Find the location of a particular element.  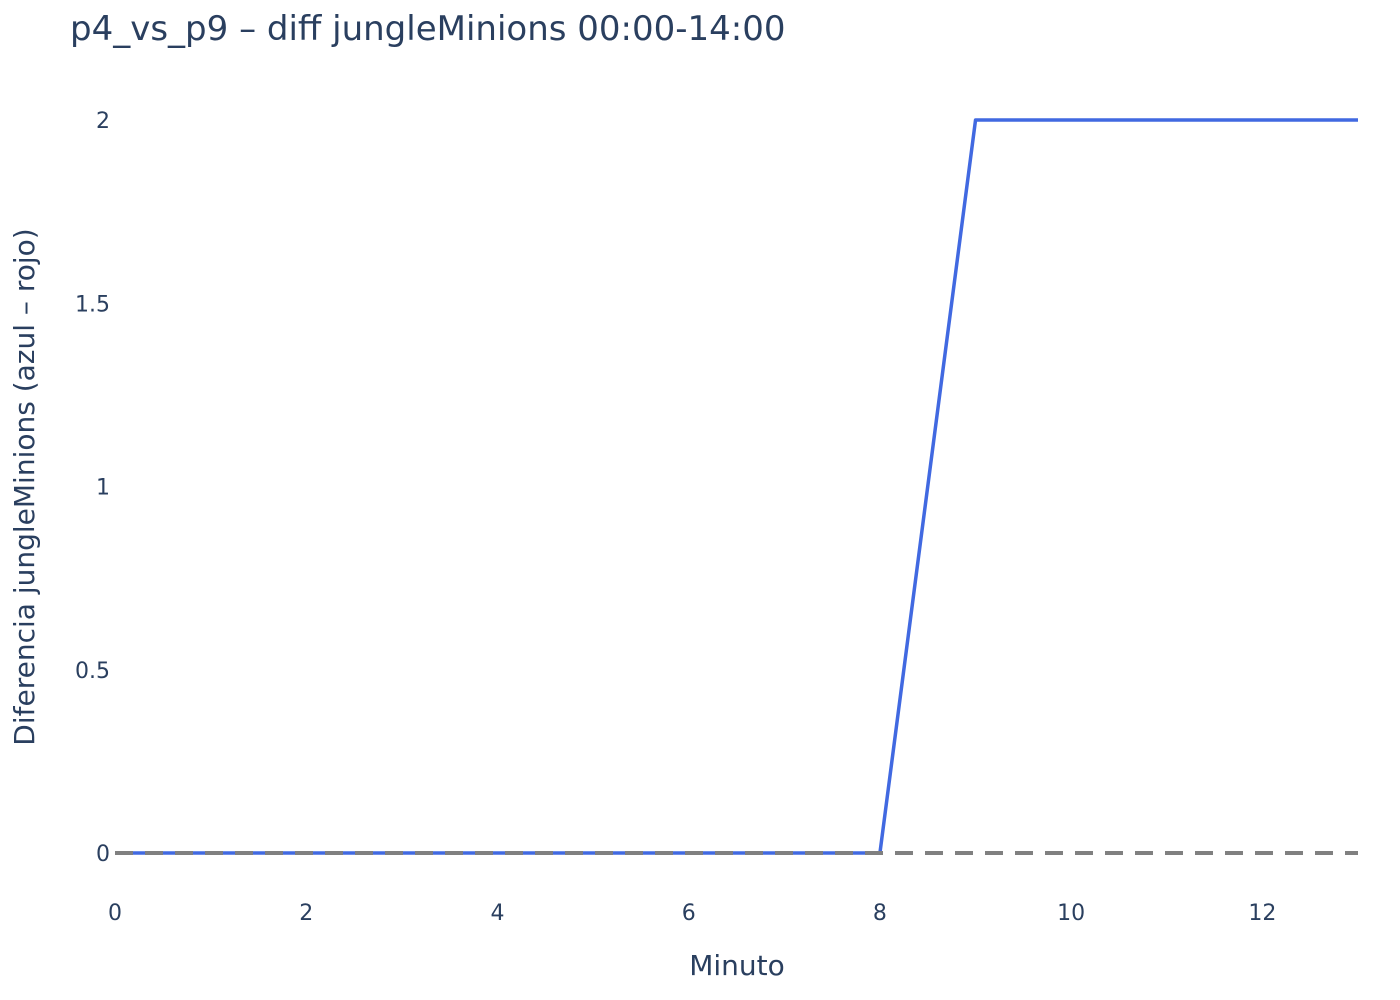

x-axis-ticks: 0 2 4 6 8 10 12 is located at coordinates (692, 913).